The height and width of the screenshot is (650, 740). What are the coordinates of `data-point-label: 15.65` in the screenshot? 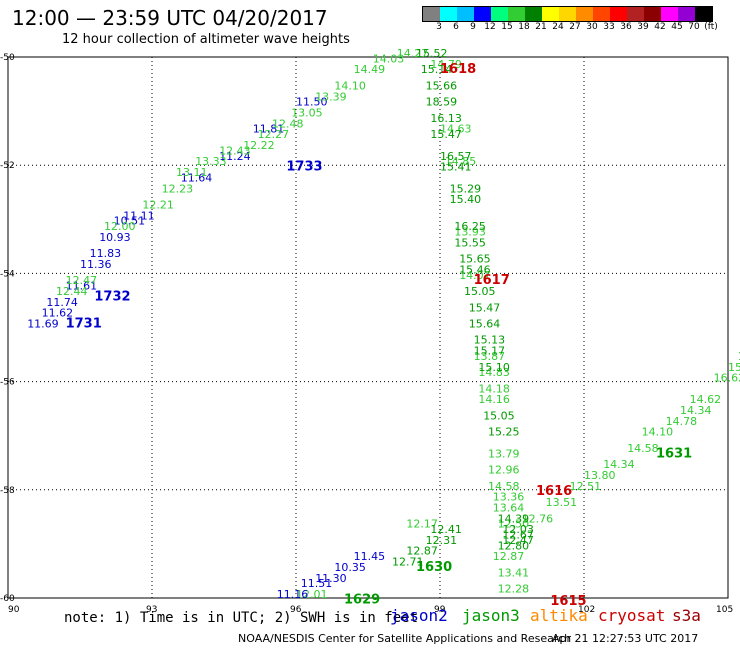 It's located at (475, 259).